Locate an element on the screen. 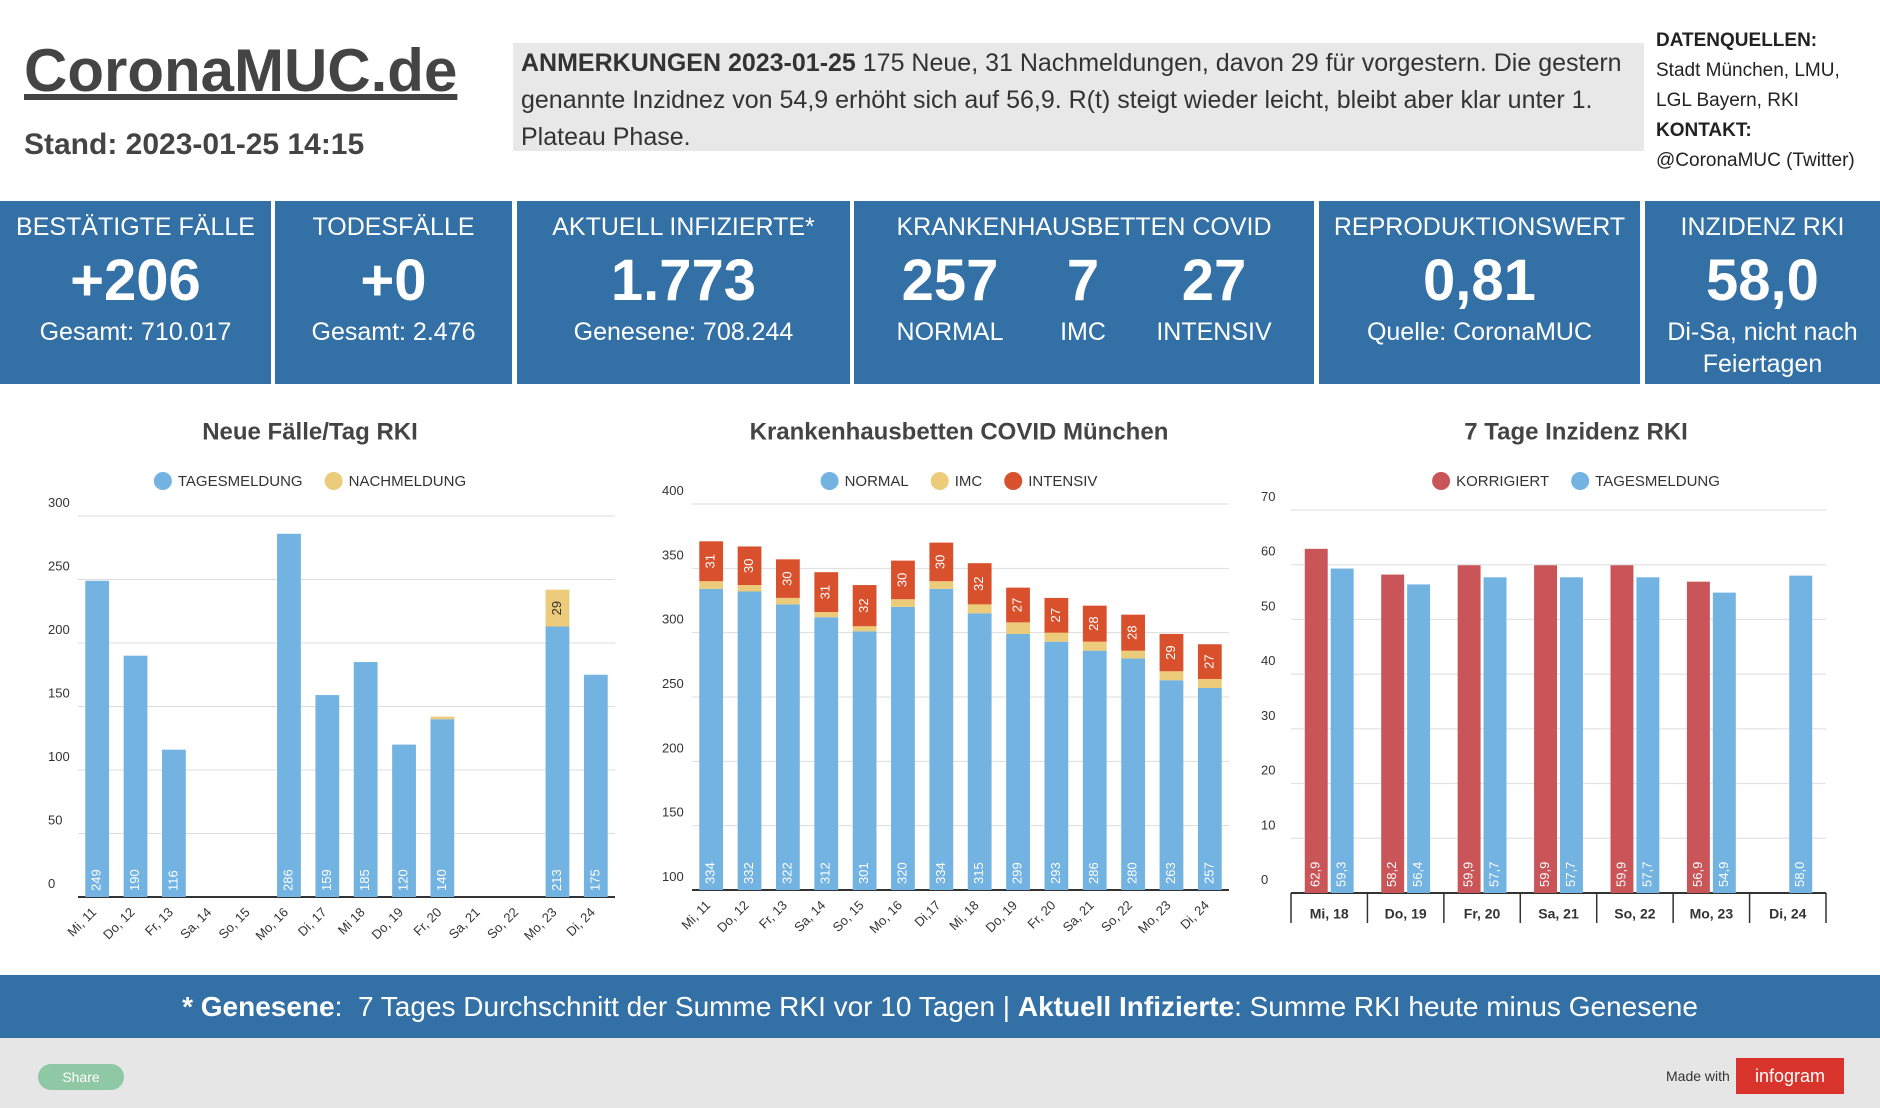 The height and width of the screenshot is (1108, 1880). stat-value: 0,81 is located at coordinates (1479, 280).